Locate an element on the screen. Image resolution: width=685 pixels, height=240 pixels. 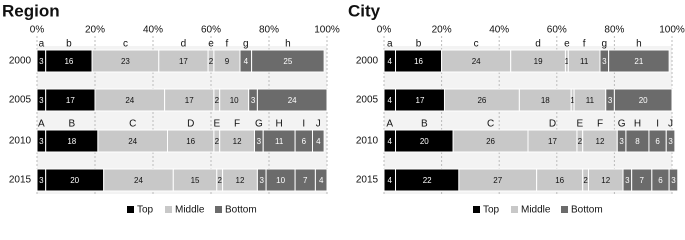
segment-value: 27 is located at coordinates (497, 180).